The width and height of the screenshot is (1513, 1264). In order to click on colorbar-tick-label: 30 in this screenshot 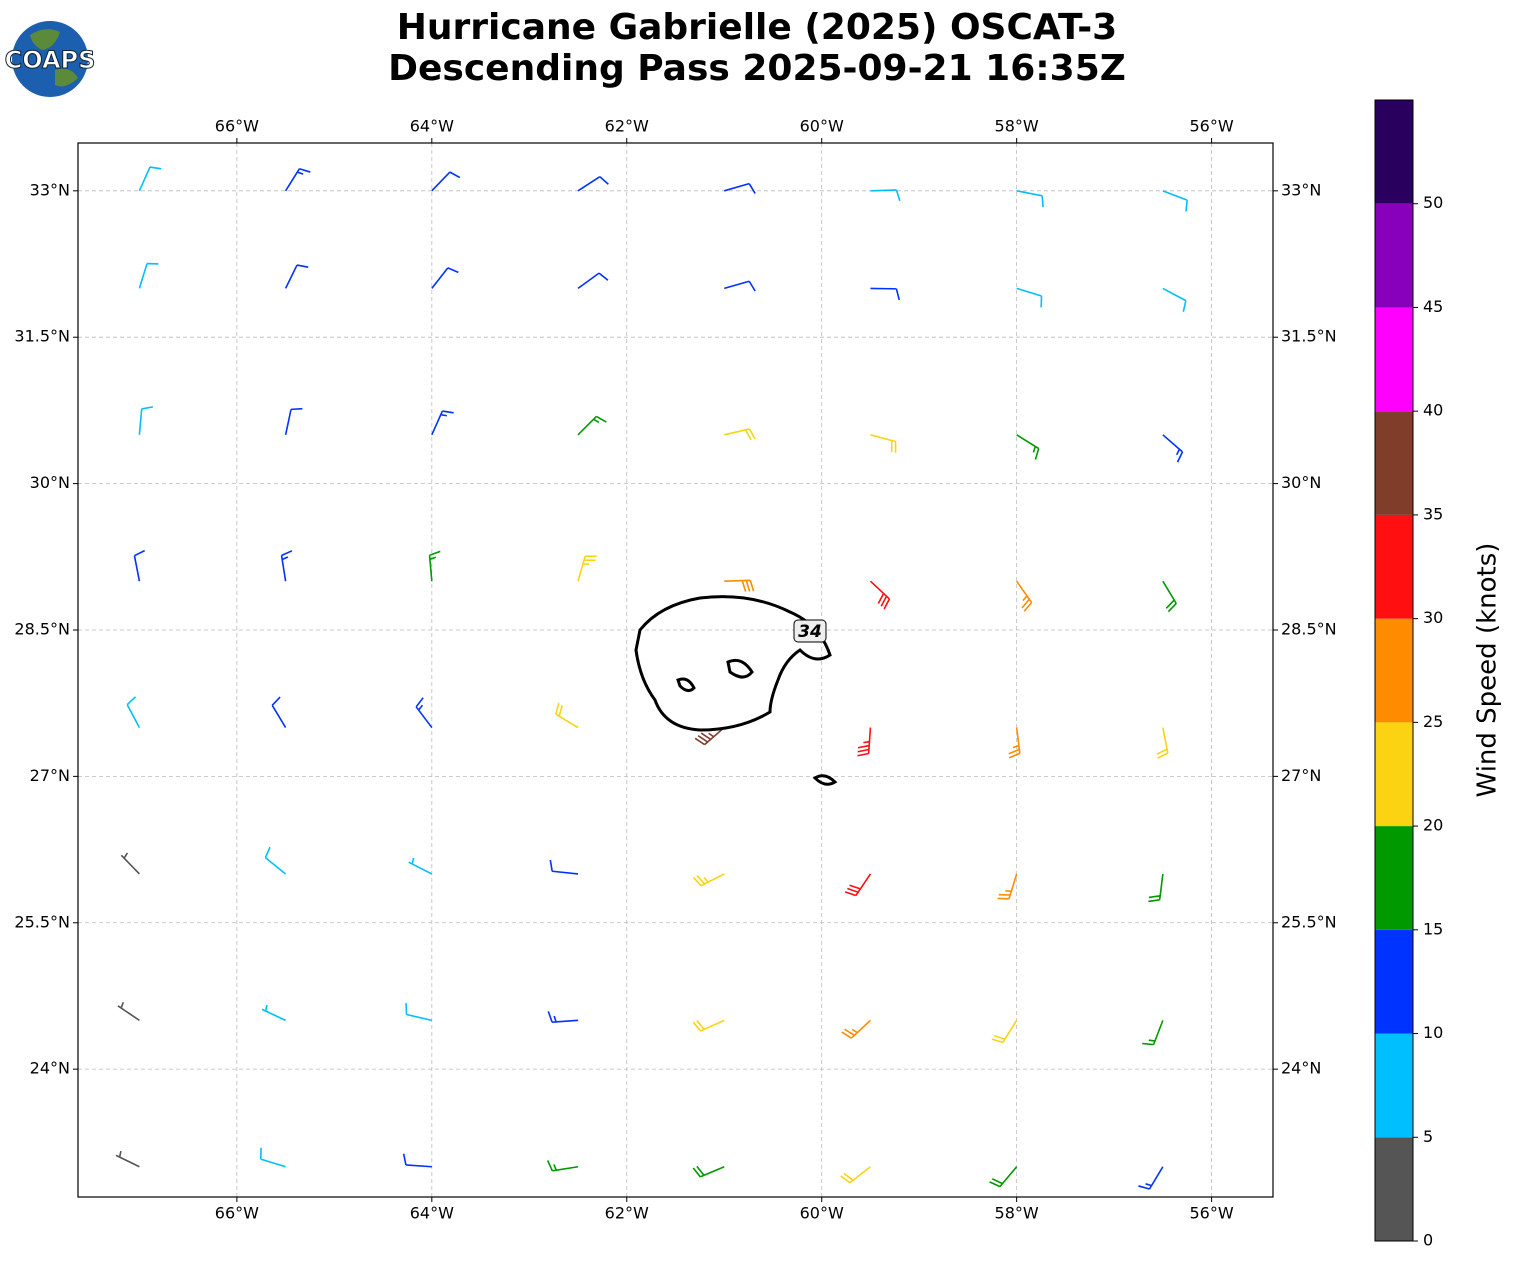, I will do `click(1433, 617)`.